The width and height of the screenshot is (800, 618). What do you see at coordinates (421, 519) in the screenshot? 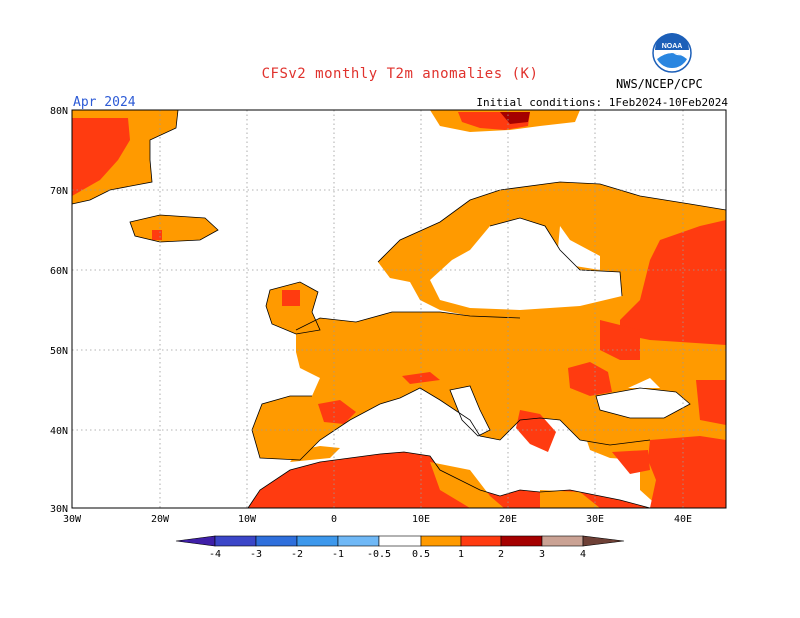
I see `lon-label: 10E` at bounding box center [421, 519].